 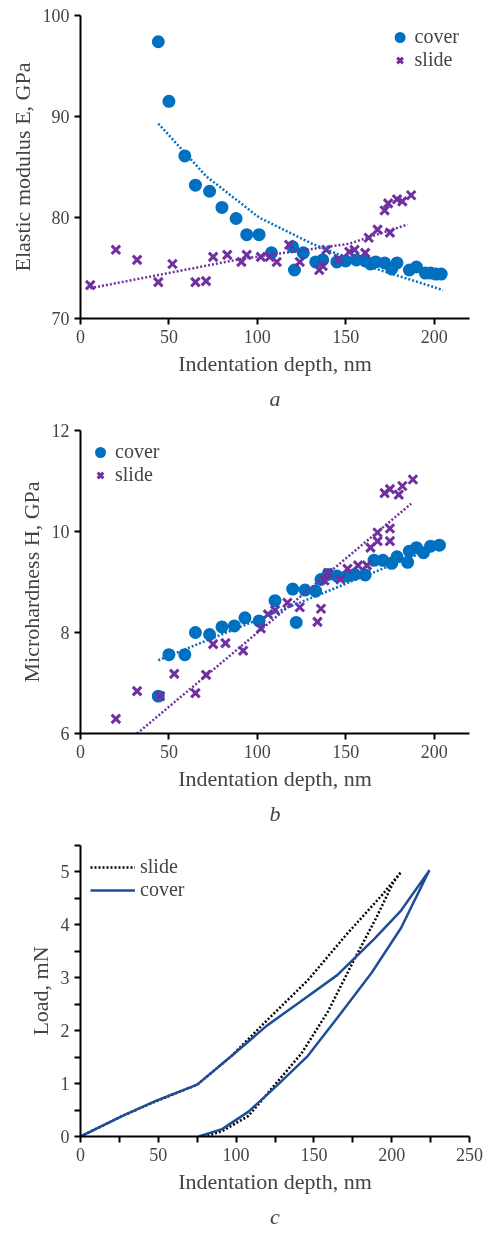 What do you see at coordinates (65, 734) in the screenshot?
I see `y-tick-label: 6` at bounding box center [65, 734].